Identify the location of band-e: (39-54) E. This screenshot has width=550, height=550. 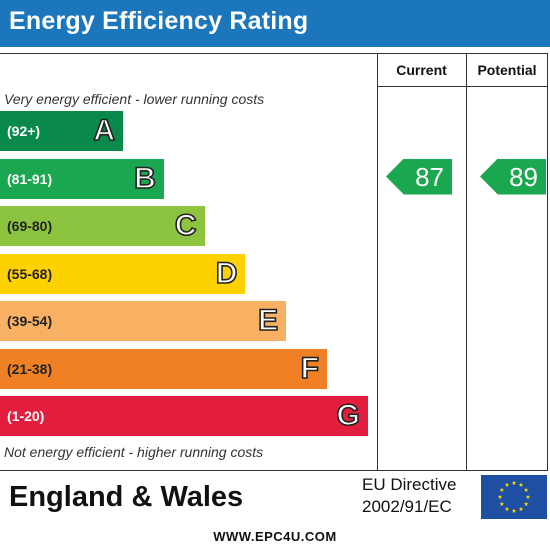
(143, 321).